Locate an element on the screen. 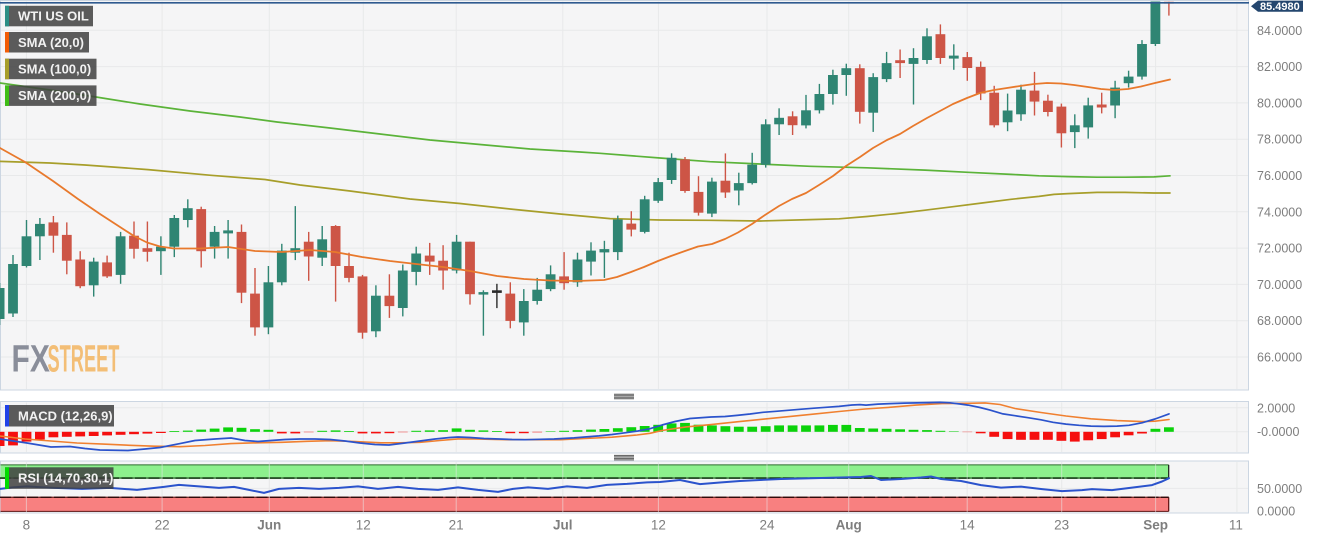 Image resolution: width=1326 pixels, height=539 pixels. svg-text: 80.0000 is located at coordinates (1279, 103).